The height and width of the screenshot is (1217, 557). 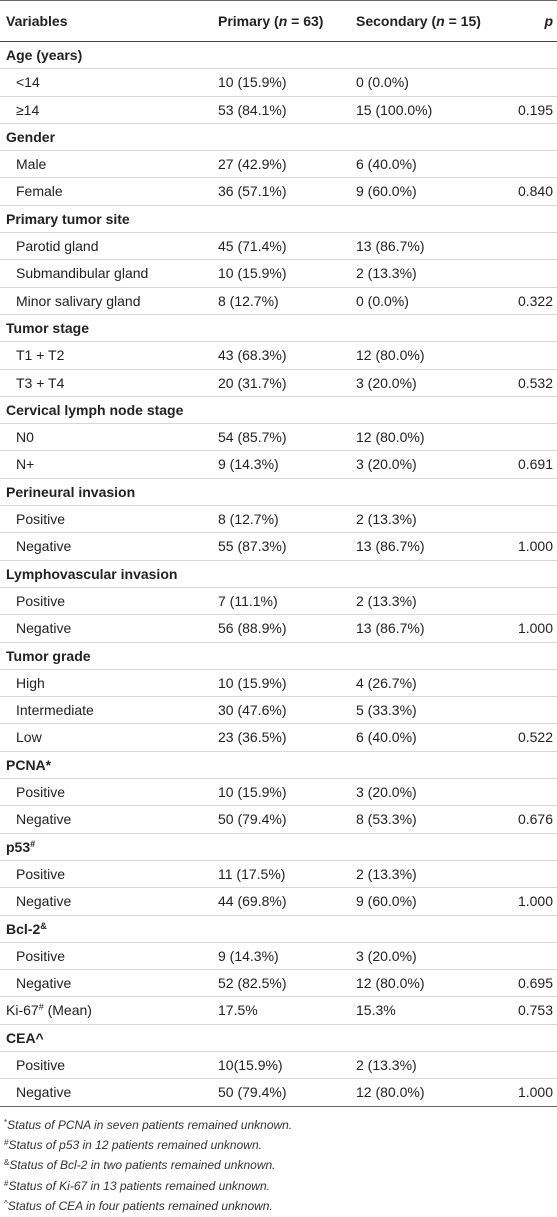 What do you see at coordinates (252, 382) in the screenshot?
I see `primary-value: 20 (31.7%)` at bounding box center [252, 382].